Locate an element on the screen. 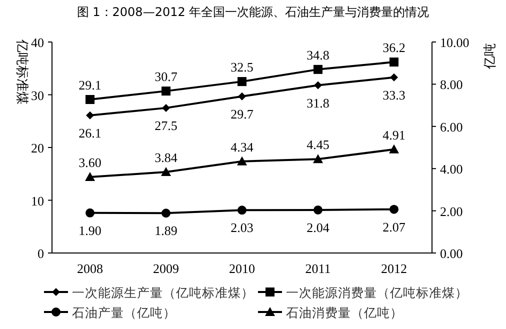 This screenshot has width=506, height=329. data-label: 4.91 is located at coordinates (394, 134).